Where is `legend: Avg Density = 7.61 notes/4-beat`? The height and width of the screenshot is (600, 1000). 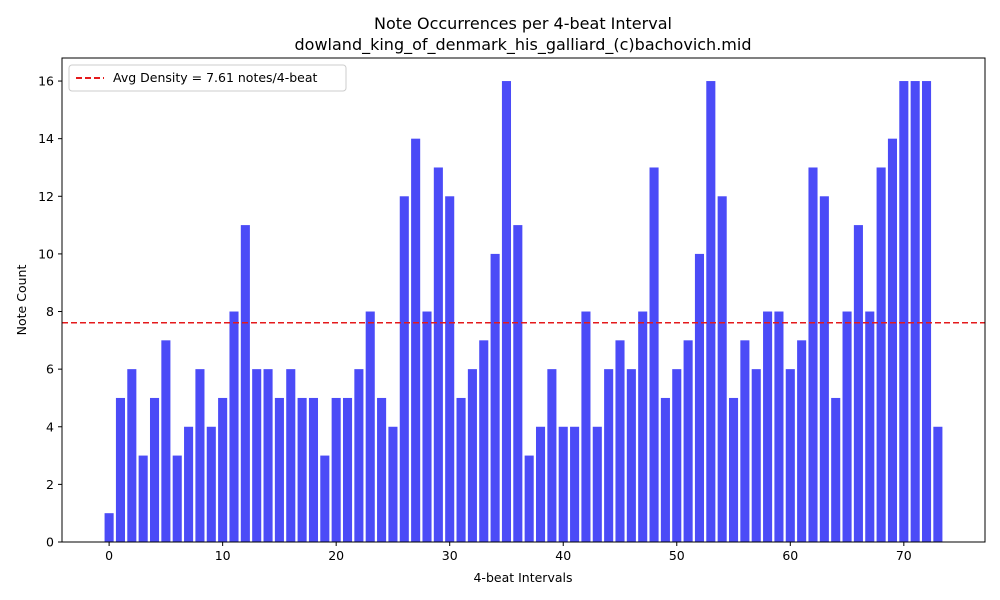
legend: Avg Density = 7.61 notes/4-beat is located at coordinates (207, 78).